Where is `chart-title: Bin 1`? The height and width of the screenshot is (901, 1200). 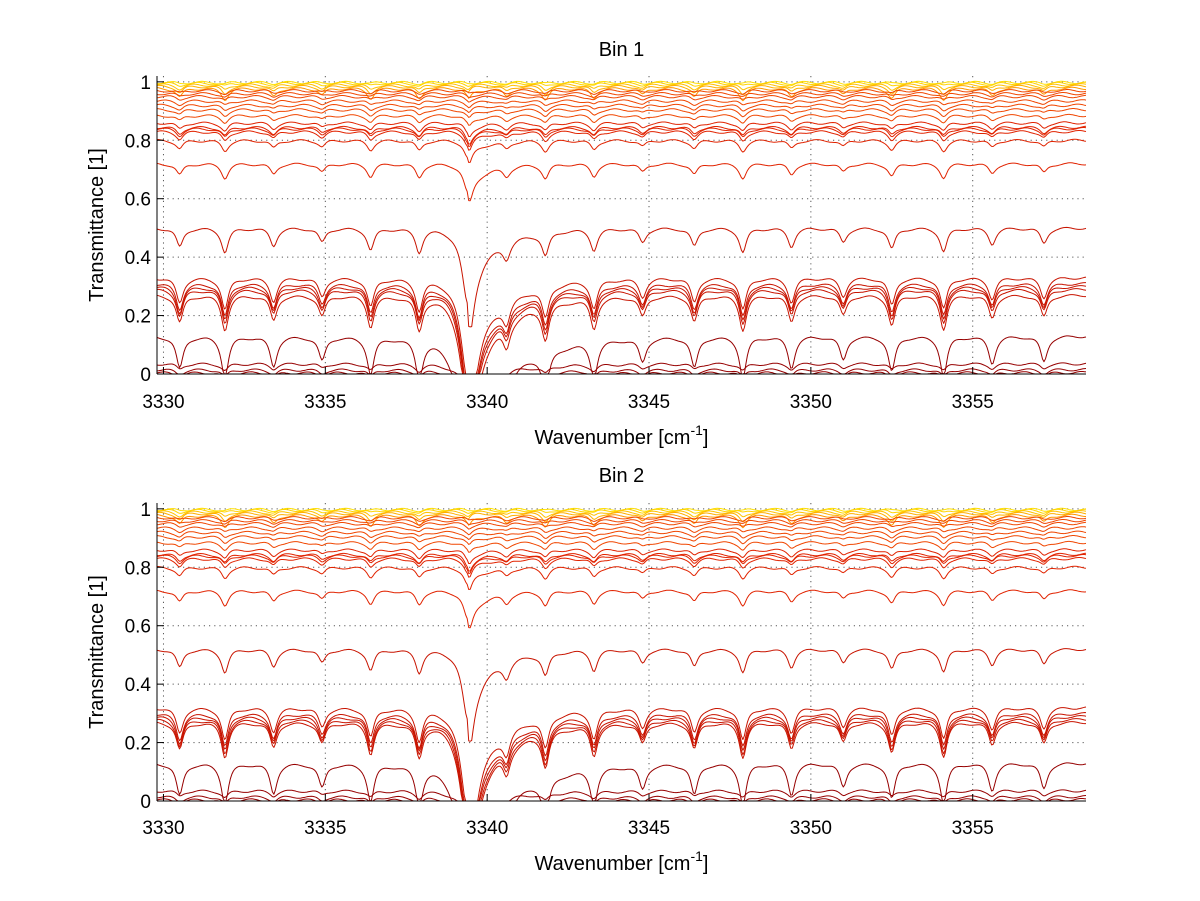
chart-title: Bin 1 is located at coordinates (622, 50).